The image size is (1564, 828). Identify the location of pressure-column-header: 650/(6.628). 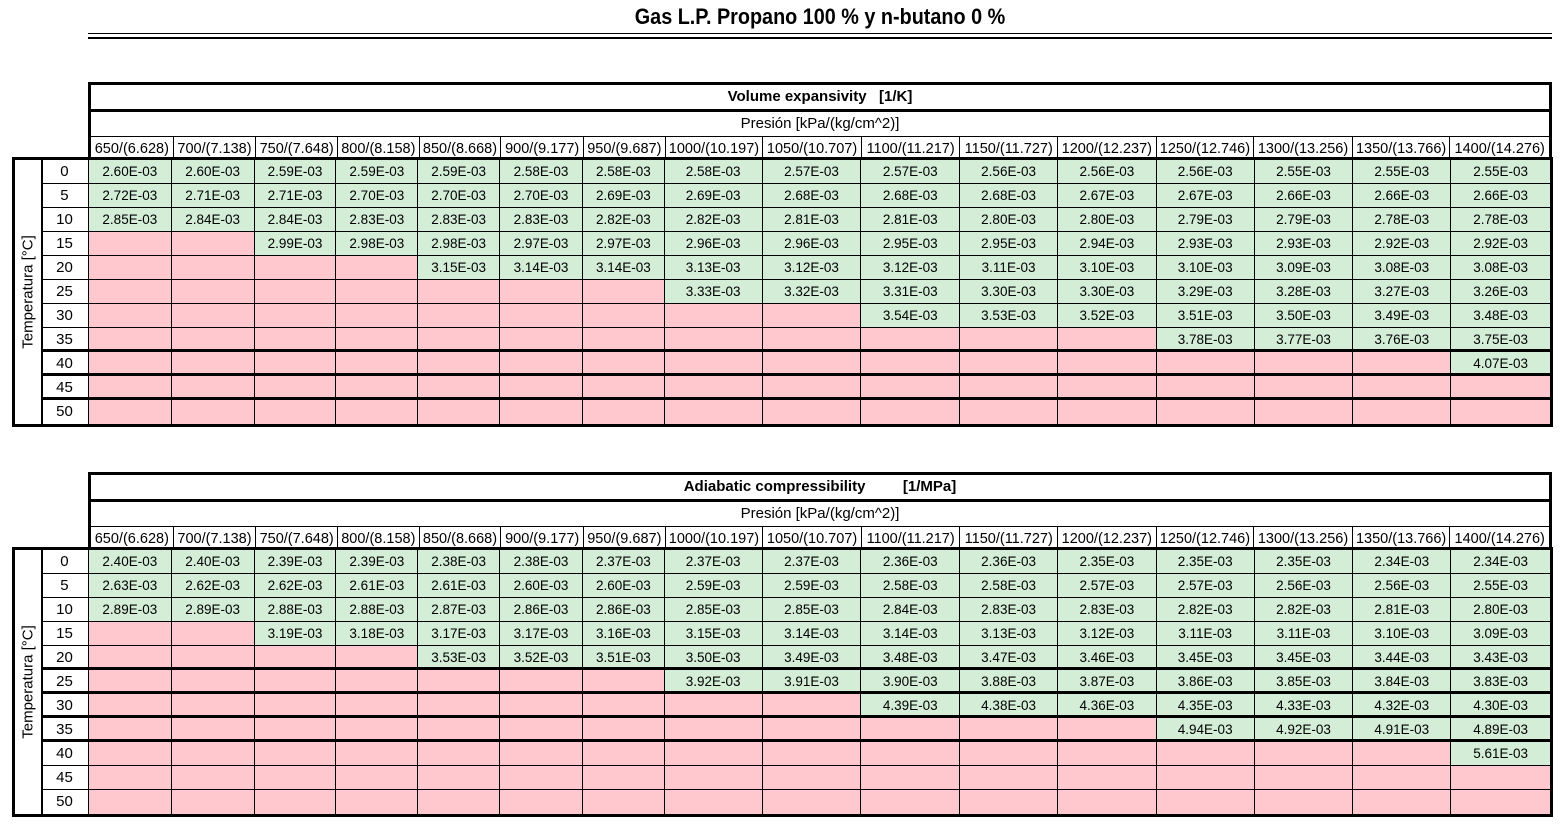
(132, 539).